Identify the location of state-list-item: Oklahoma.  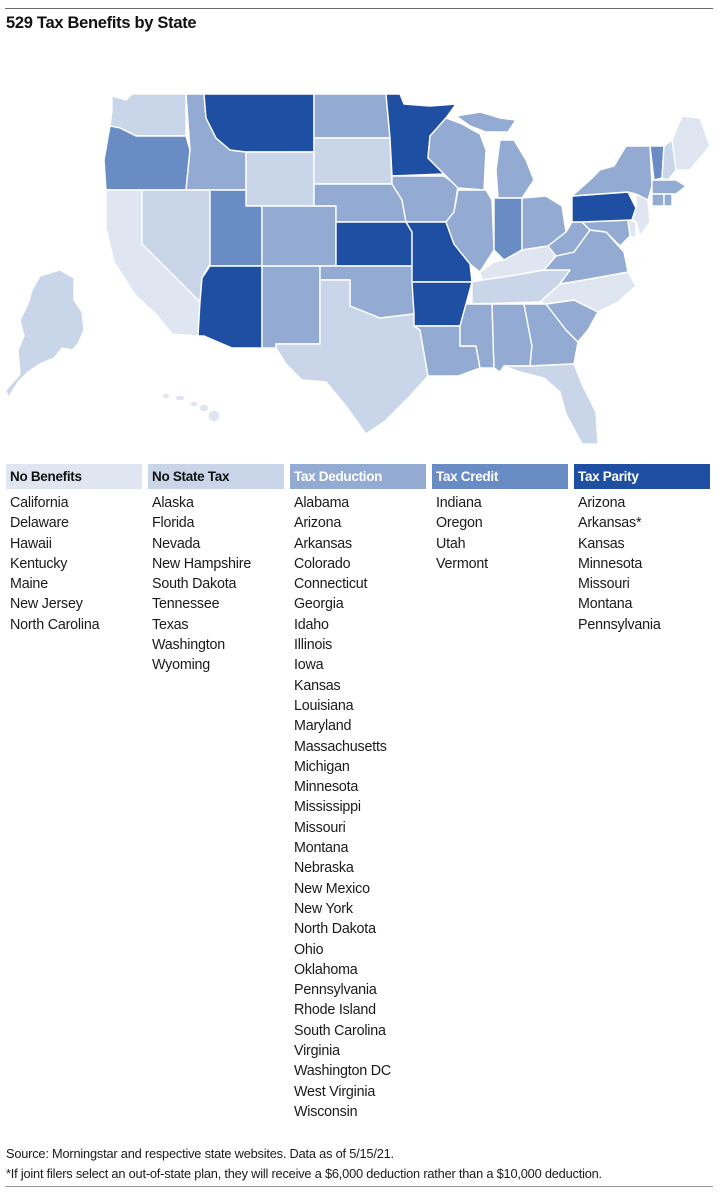
(326, 969).